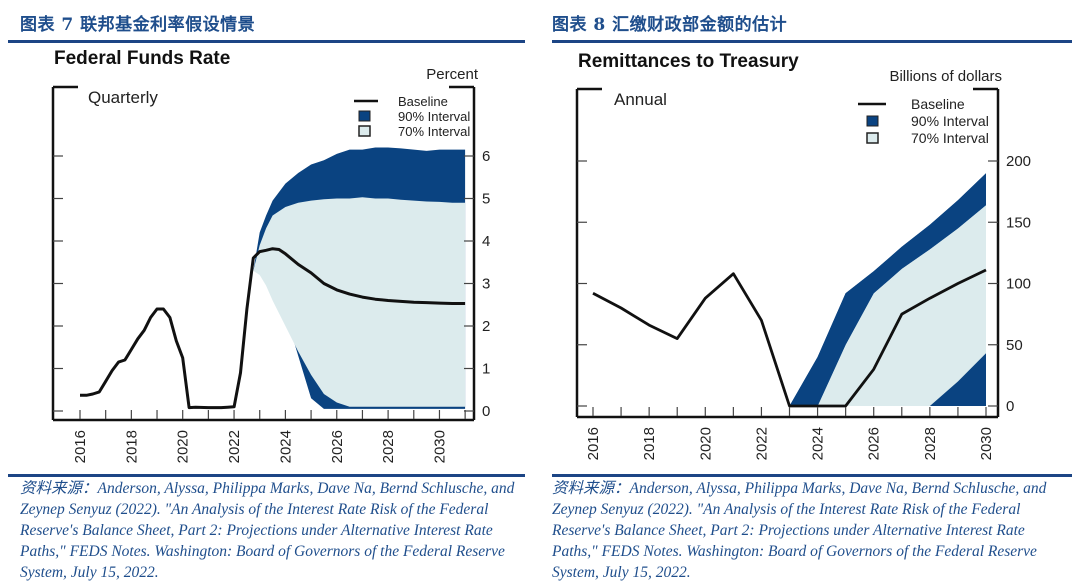 This screenshot has width=1080, height=583. Describe the element at coordinates (266, 475) in the screenshot. I see `figure-7-bottom-rule` at that location.